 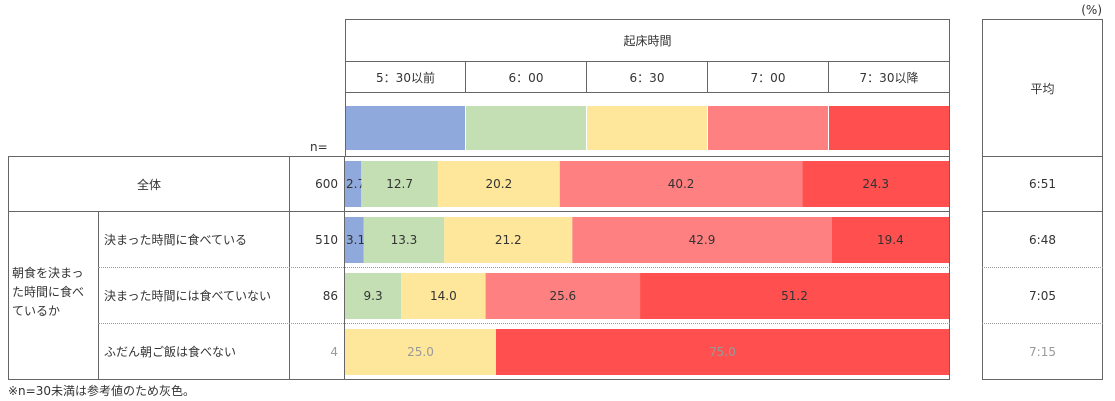 I want to click on bar-label-r1-s1: 13.3, so click(x=404, y=240).